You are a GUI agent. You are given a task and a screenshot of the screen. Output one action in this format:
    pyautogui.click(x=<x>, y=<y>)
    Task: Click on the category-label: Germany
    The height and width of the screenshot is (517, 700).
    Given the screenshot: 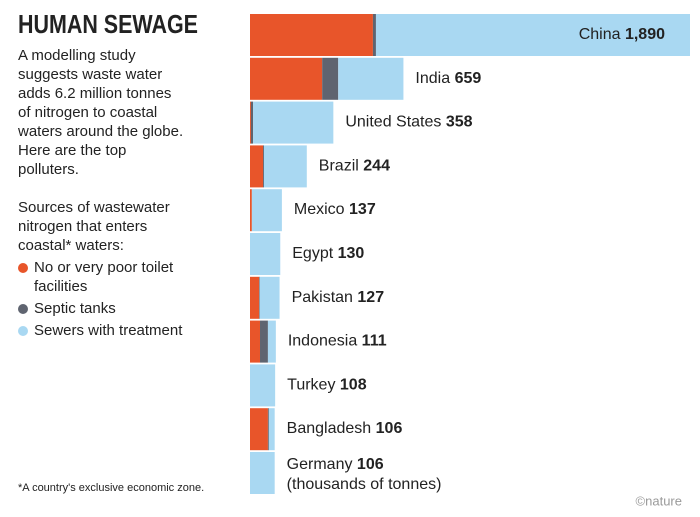 What is the action you would take?
    pyautogui.click(x=320, y=464)
    